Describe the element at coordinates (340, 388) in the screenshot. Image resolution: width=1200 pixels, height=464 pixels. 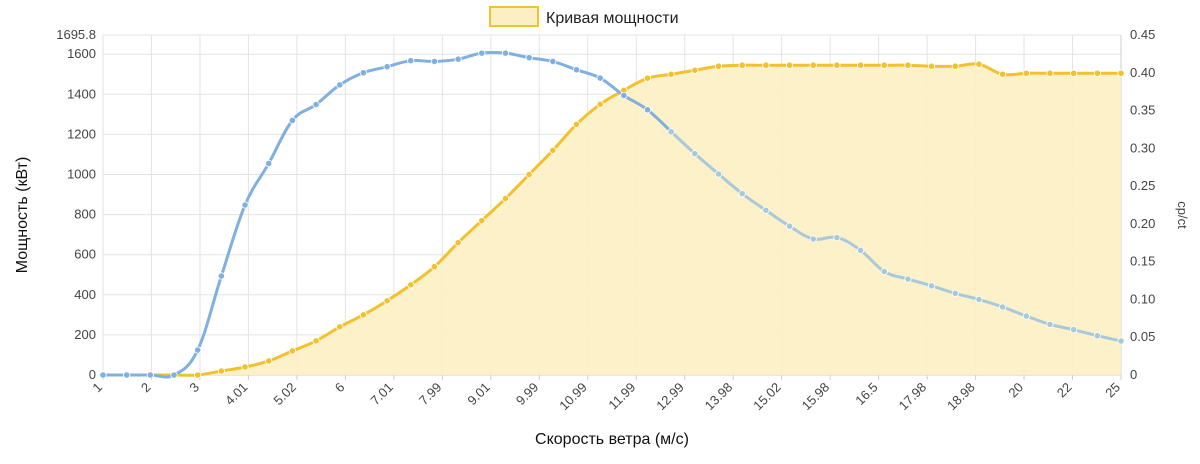
I see `x-tick-label: 6` at that location.